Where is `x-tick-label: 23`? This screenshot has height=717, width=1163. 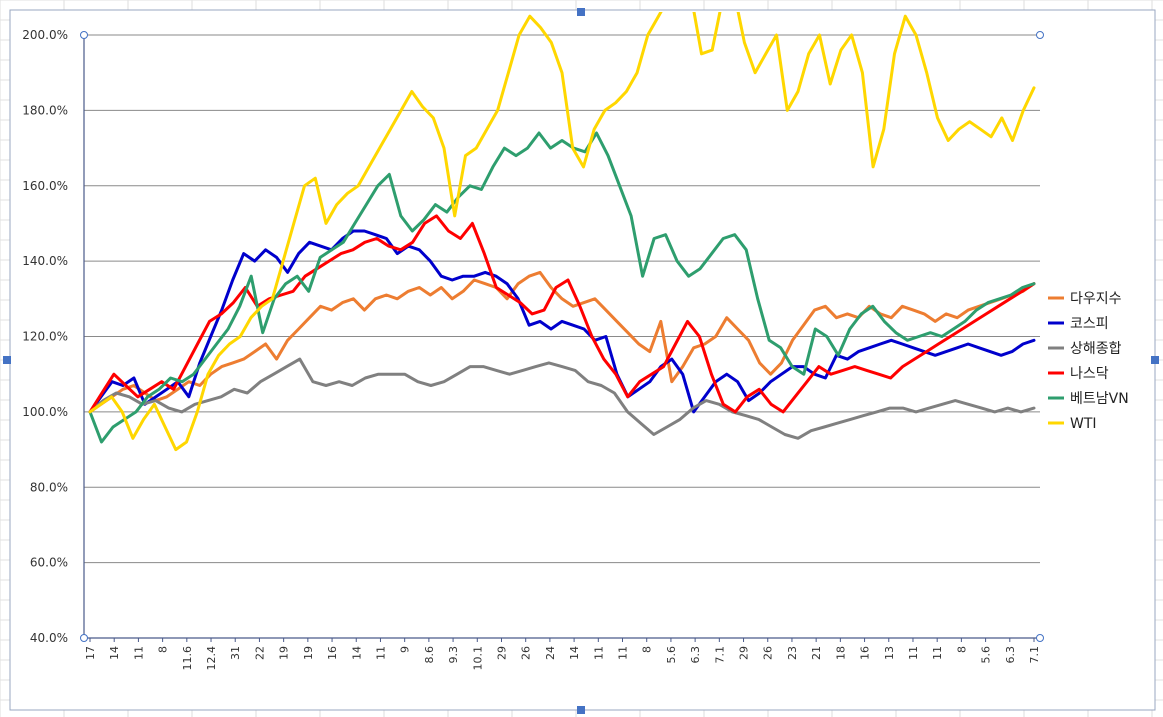 x-tick-label: 23 is located at coordinates (792, 653).